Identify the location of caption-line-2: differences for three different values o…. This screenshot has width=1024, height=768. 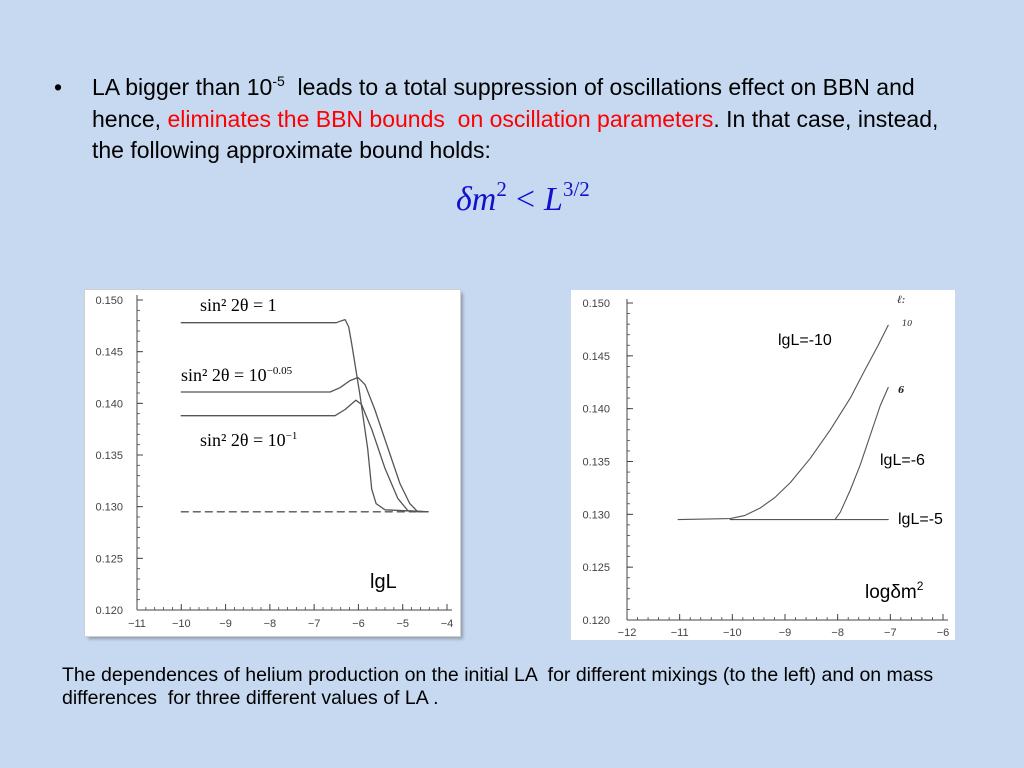
(250, 698).